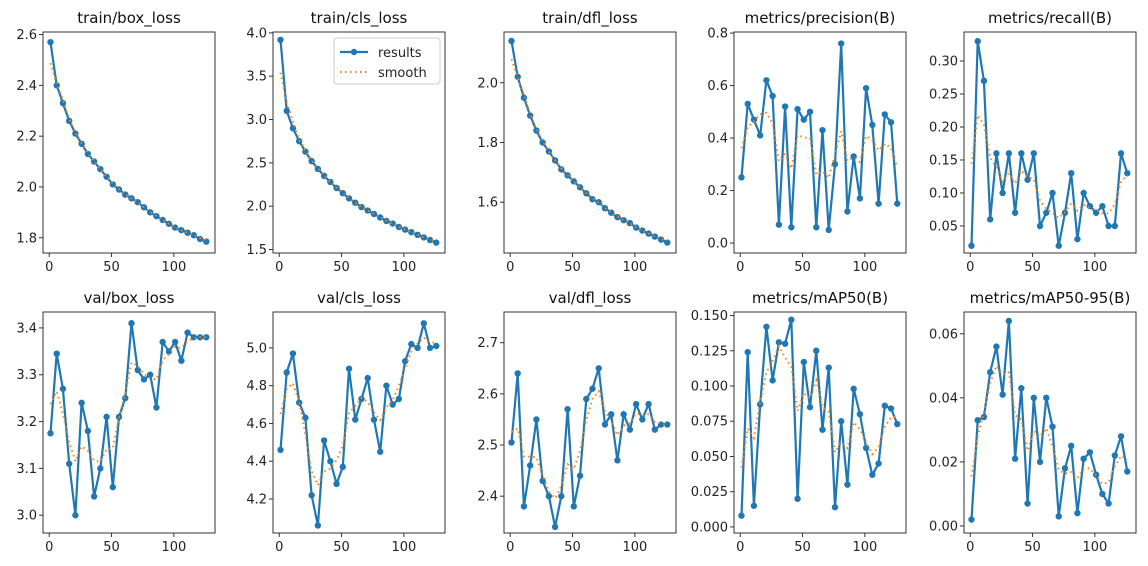 Image resolution: width=1148 pixels, height=566 pixels. What do you see at coordinates (256, 250) in the screenshot?
I see `y-tick-label: 1.5` at bounding box center [256, 250].